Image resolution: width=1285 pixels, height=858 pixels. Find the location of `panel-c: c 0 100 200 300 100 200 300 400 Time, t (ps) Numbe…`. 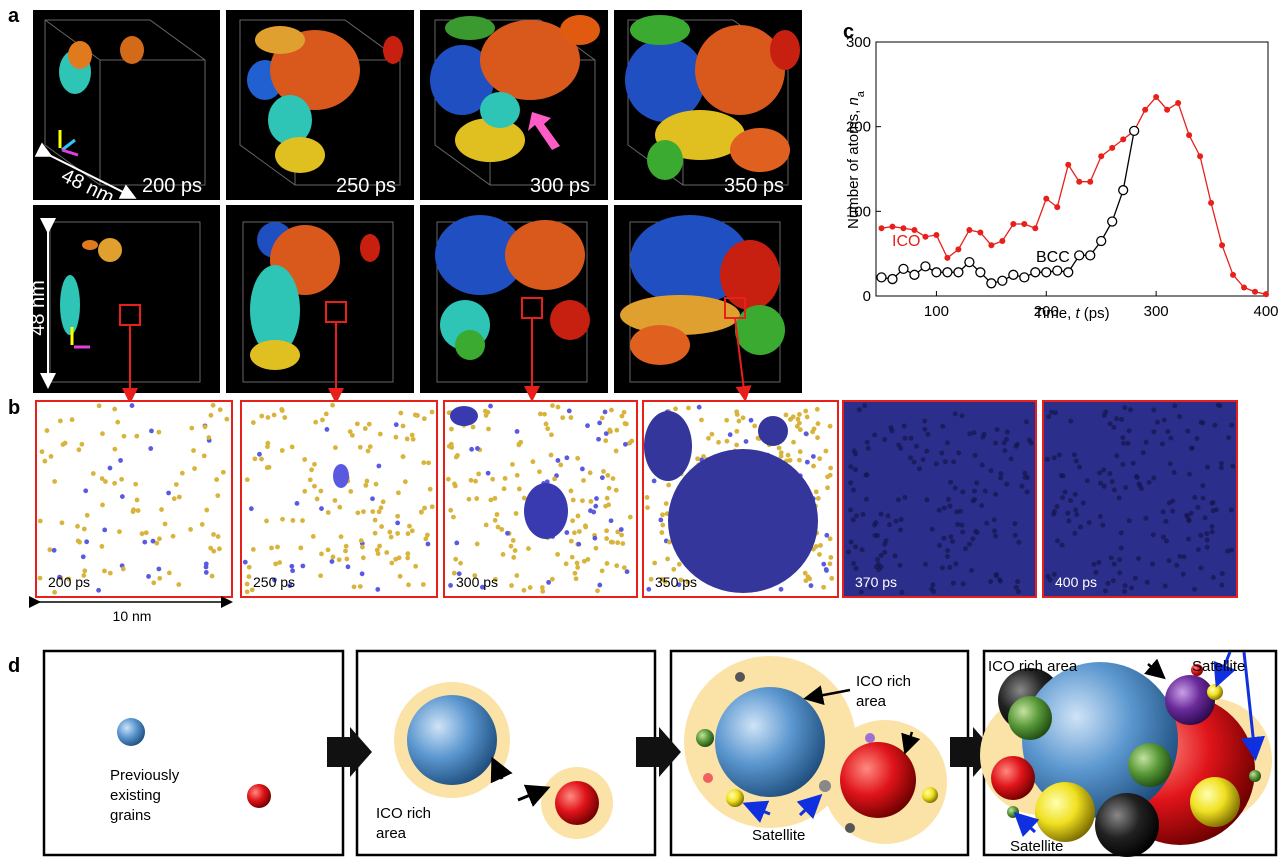

panel-c: c 0 100 200 300 100 200 300 400 Time, t (ps) Numbe… is located at coordinates (1061, 171).